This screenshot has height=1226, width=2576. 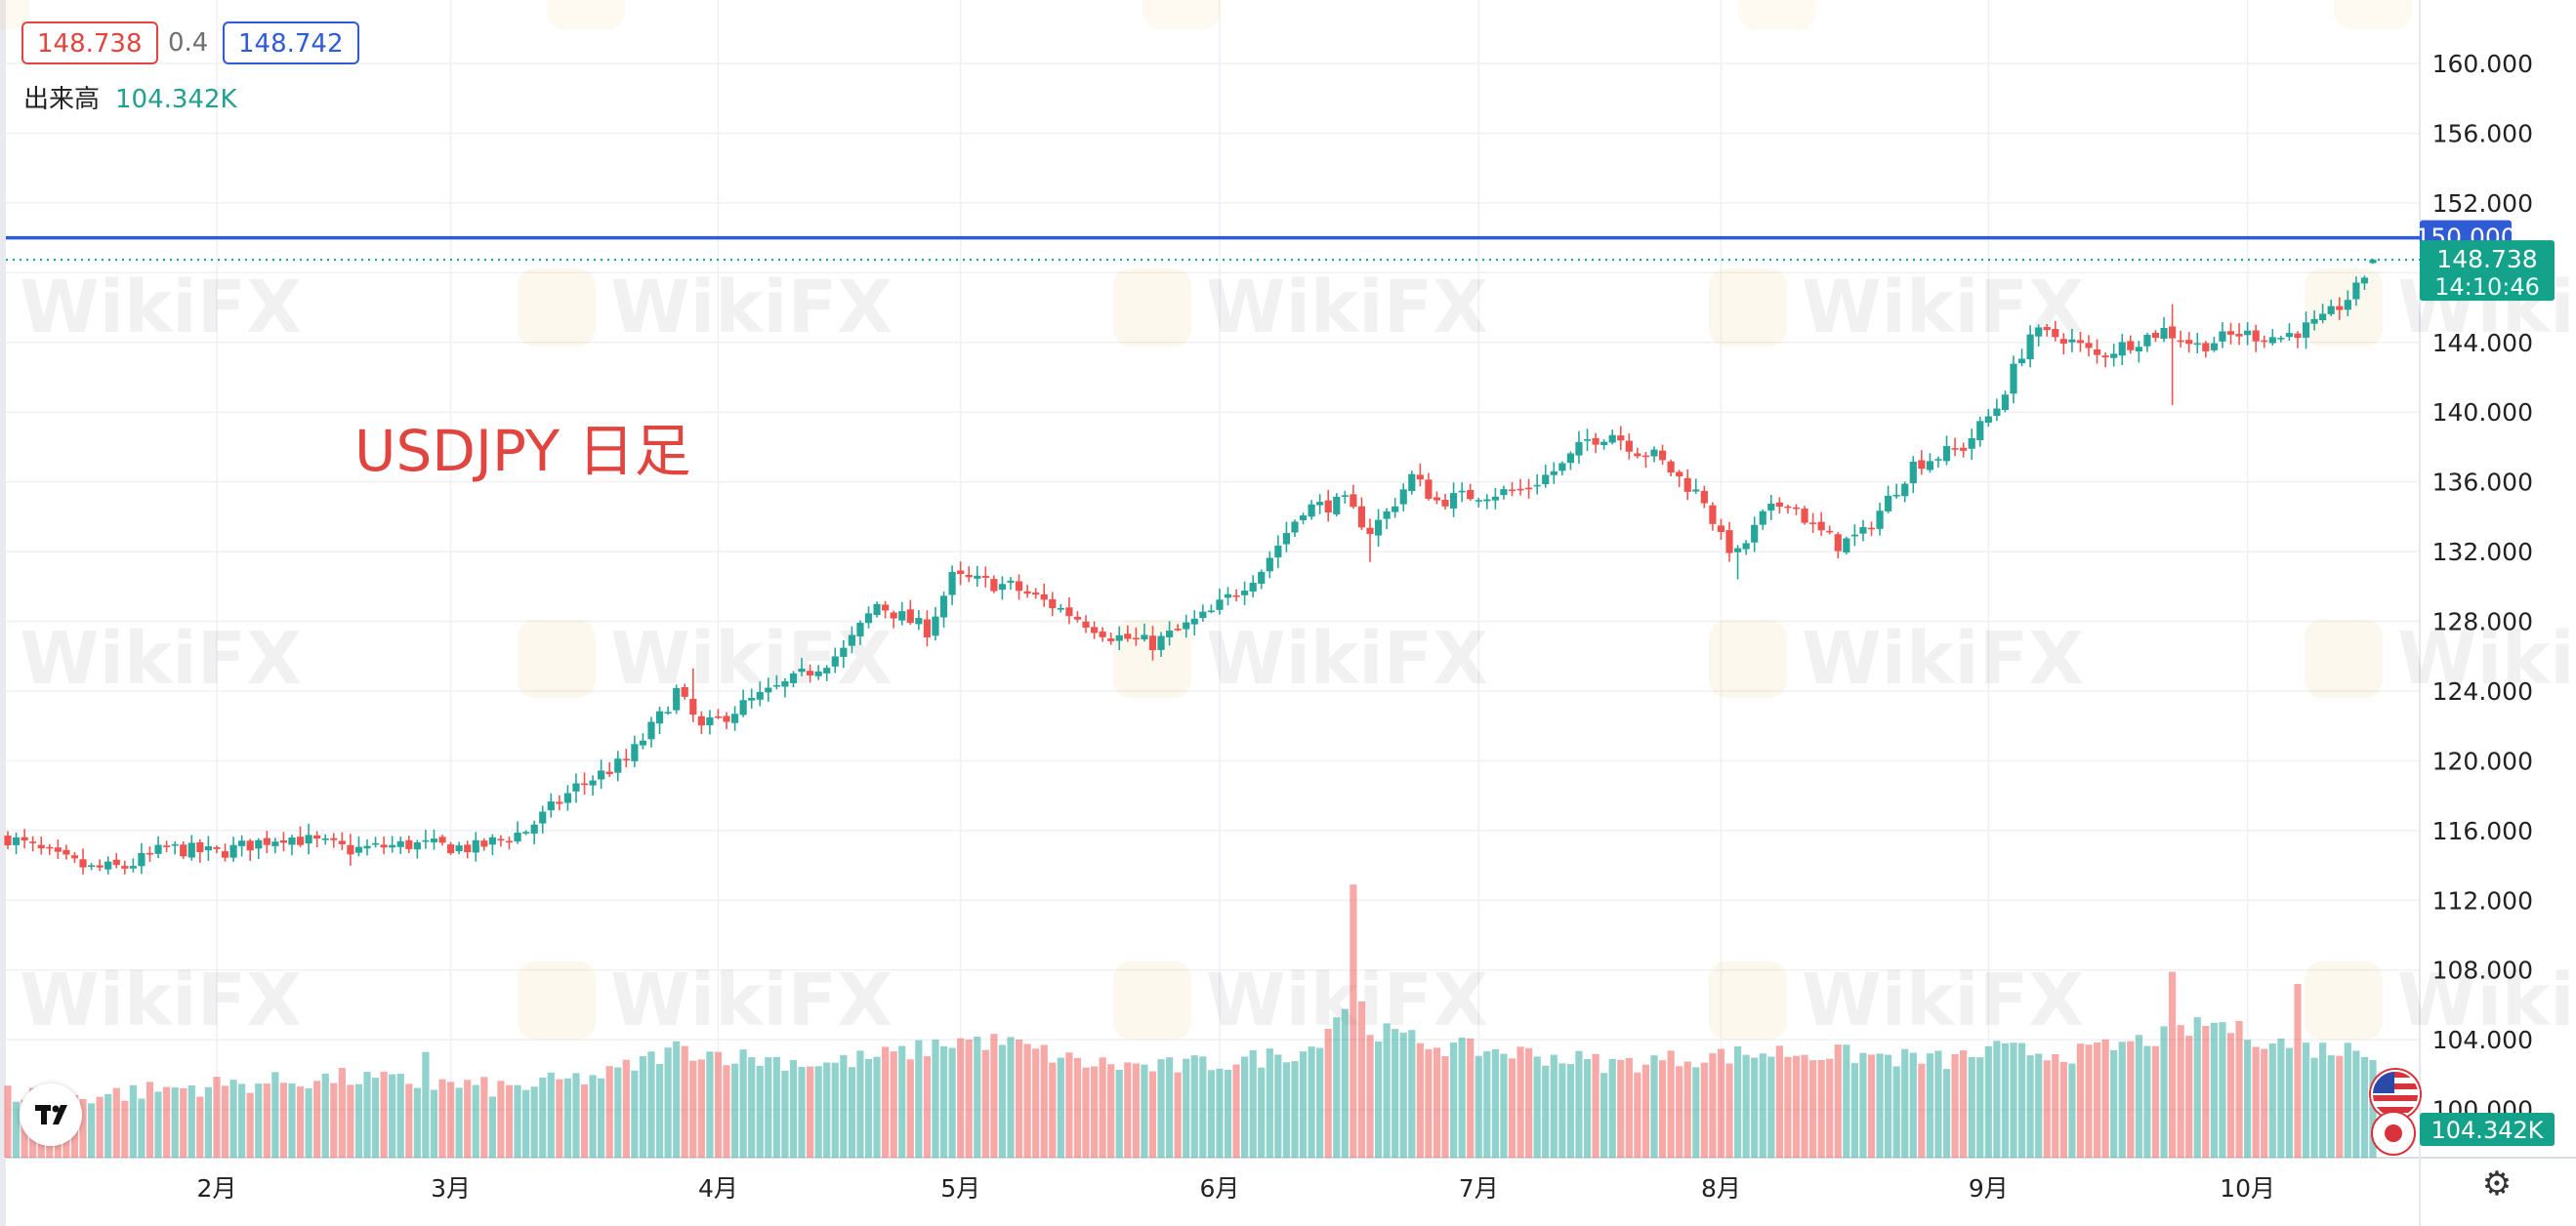 What do you see at coordinates (291, 42) in the screenshot?
I see `last-price-box: 148.742` at bounding box center [291, 42].